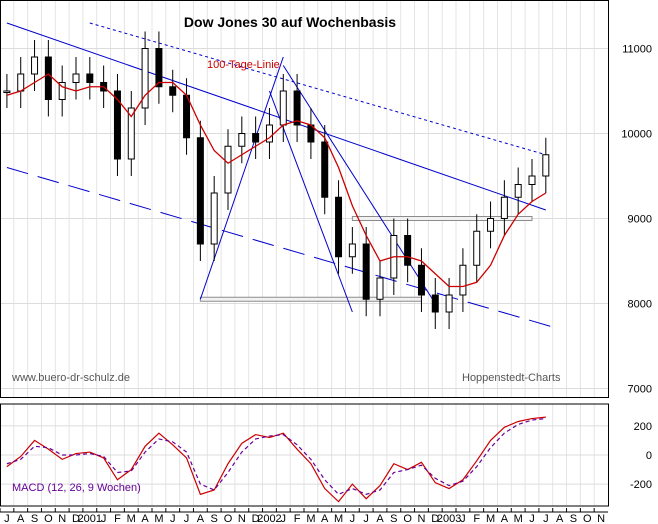 The height and width of the screenshot is (524, 658). Describe the element at coordinates (70, 378) in the screenshot. I see `source-website-label: www.buero-dr-schulz.de` at that location.